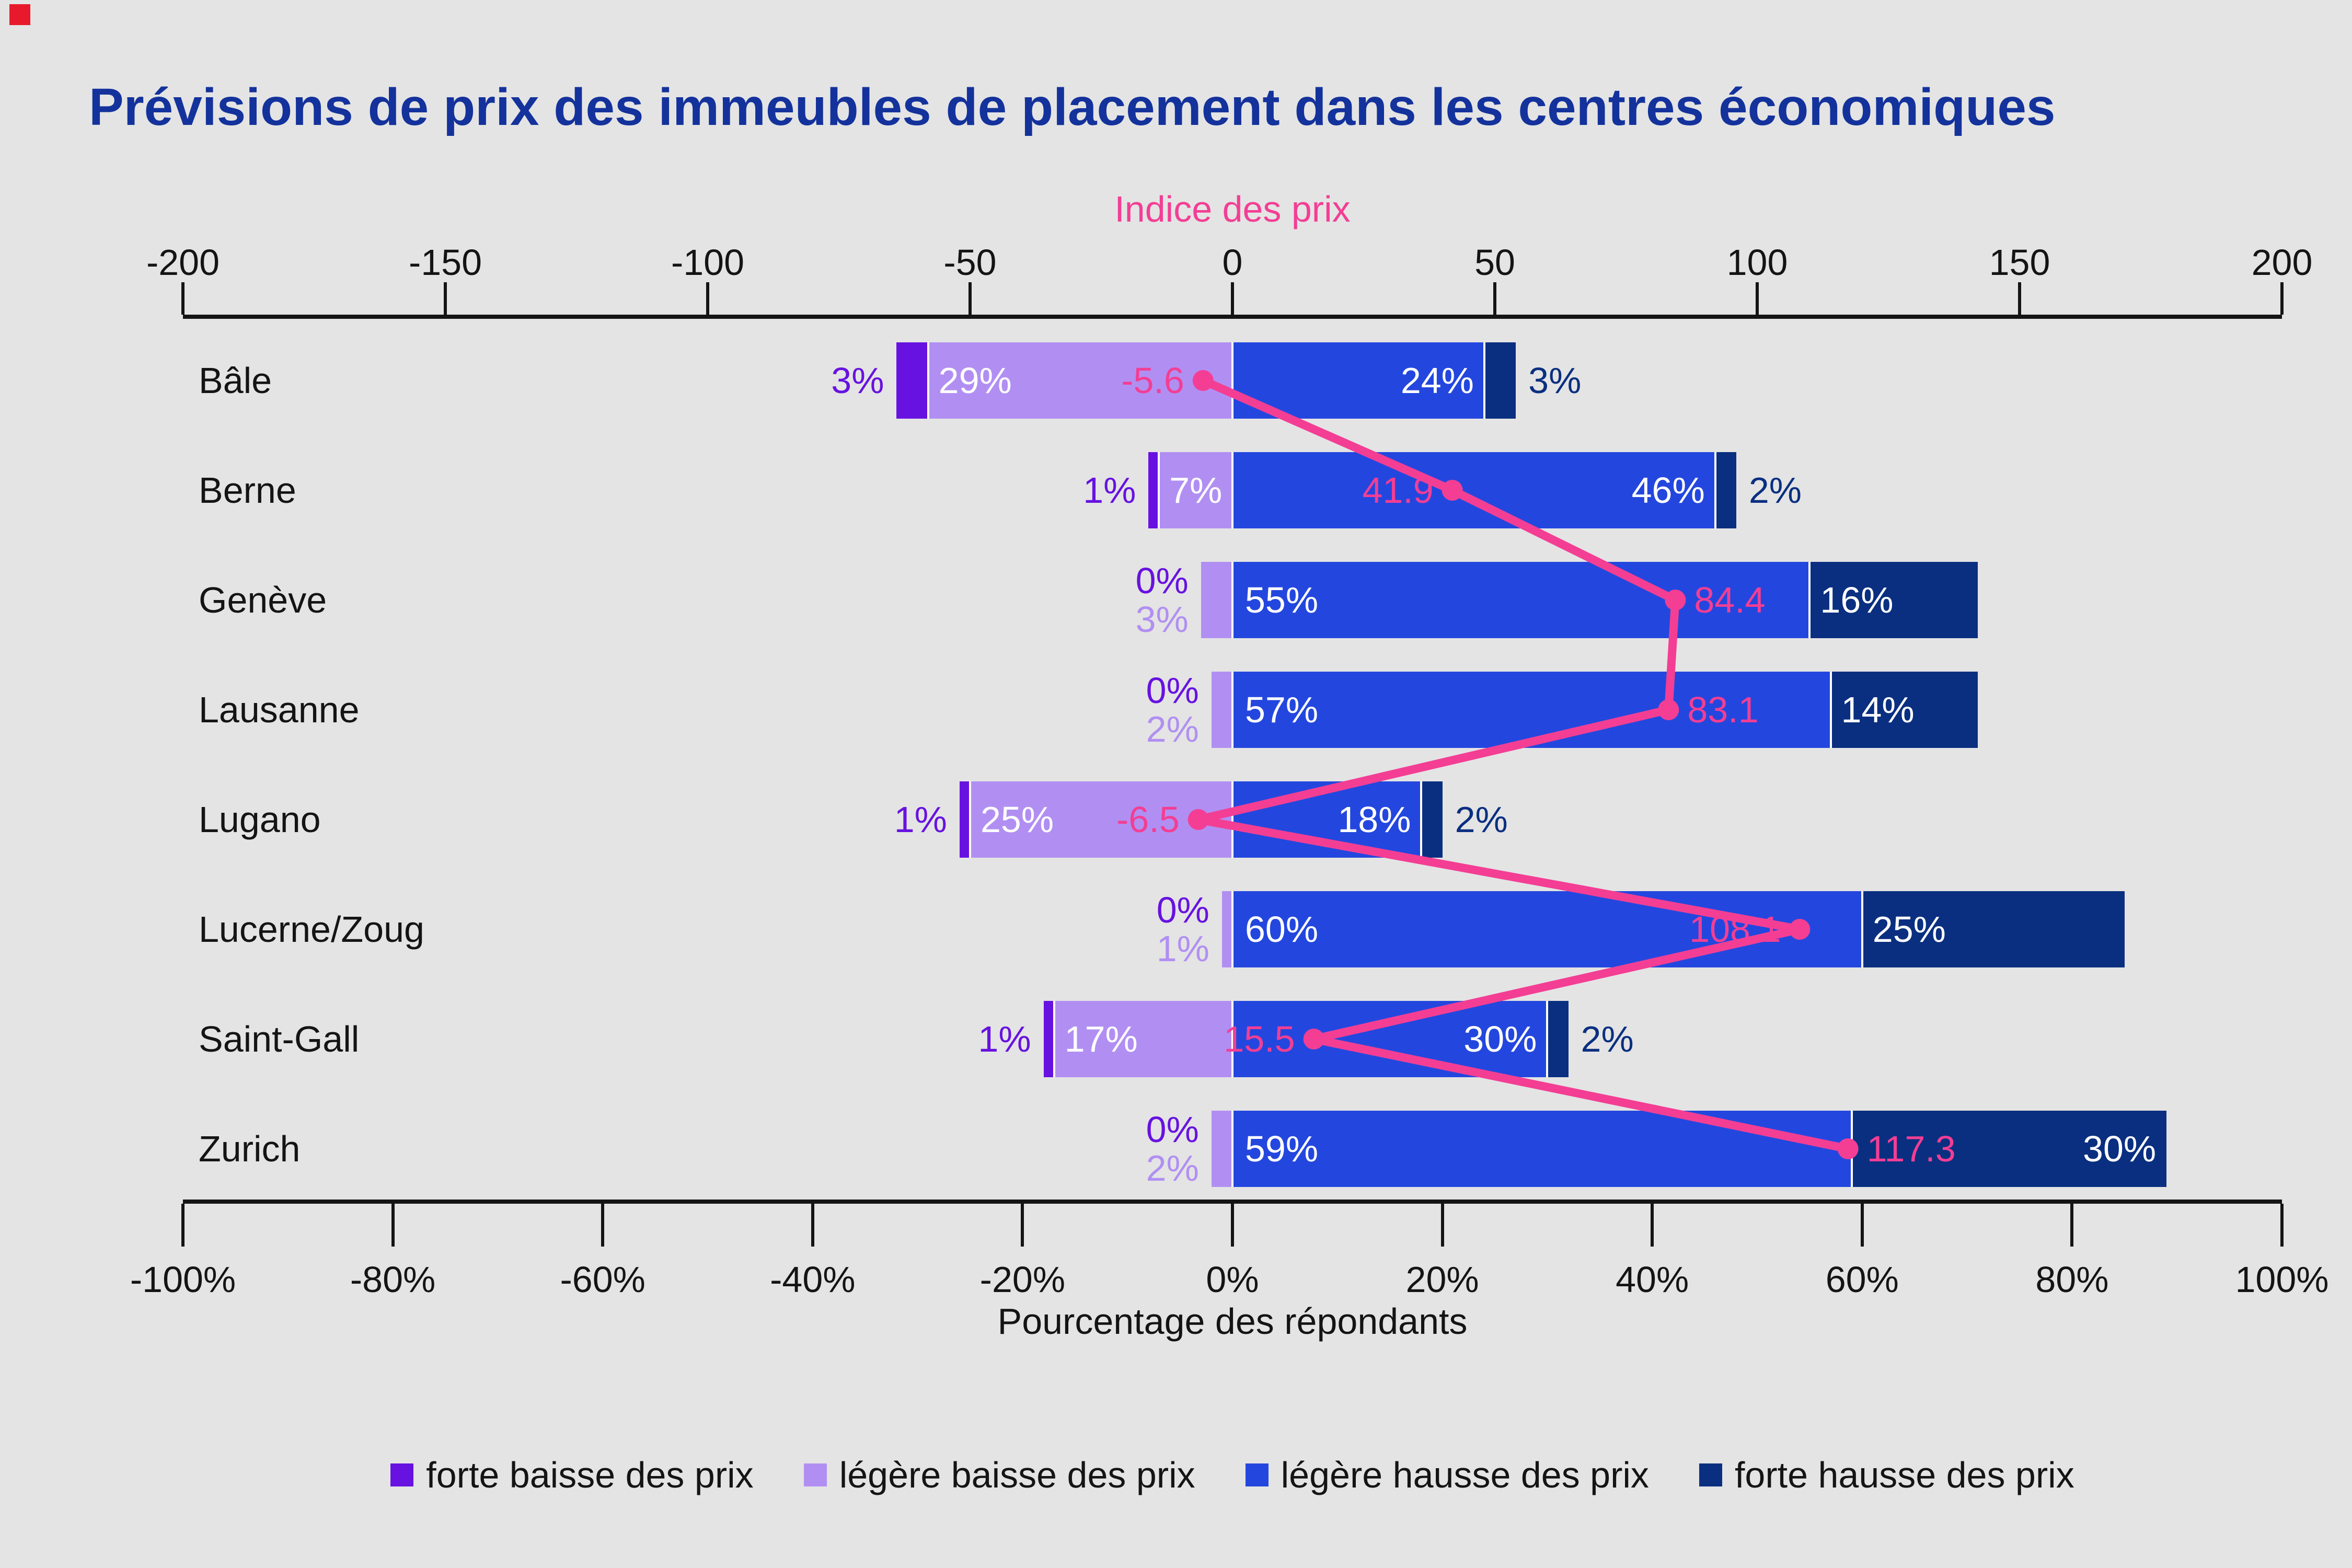 This screenshot has width=2352, height=1568. Describe the element at coordinates (1232, 262) in the screenshot. I see `index-axis-tick-label: 0` at that location.